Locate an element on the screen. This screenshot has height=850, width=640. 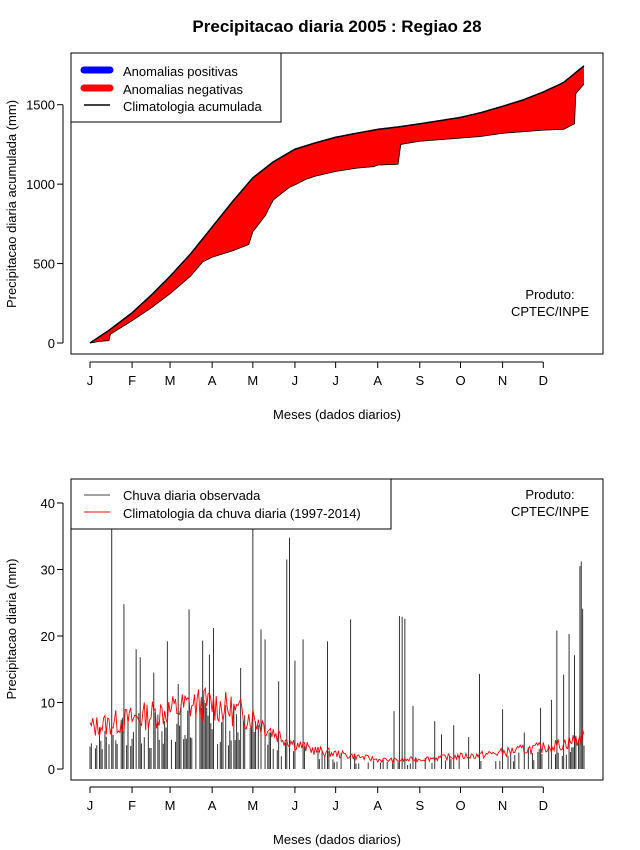
p2-legend-box is located at coordinates (231, 504).